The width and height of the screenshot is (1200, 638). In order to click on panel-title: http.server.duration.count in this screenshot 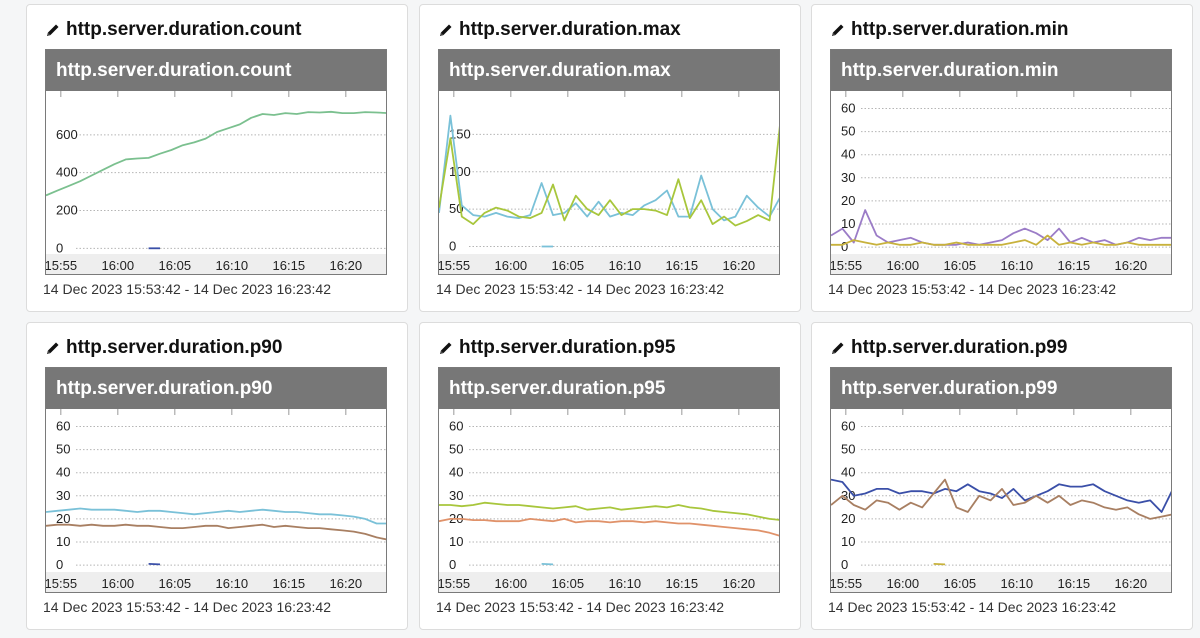, I will do `click(173, 30)`.